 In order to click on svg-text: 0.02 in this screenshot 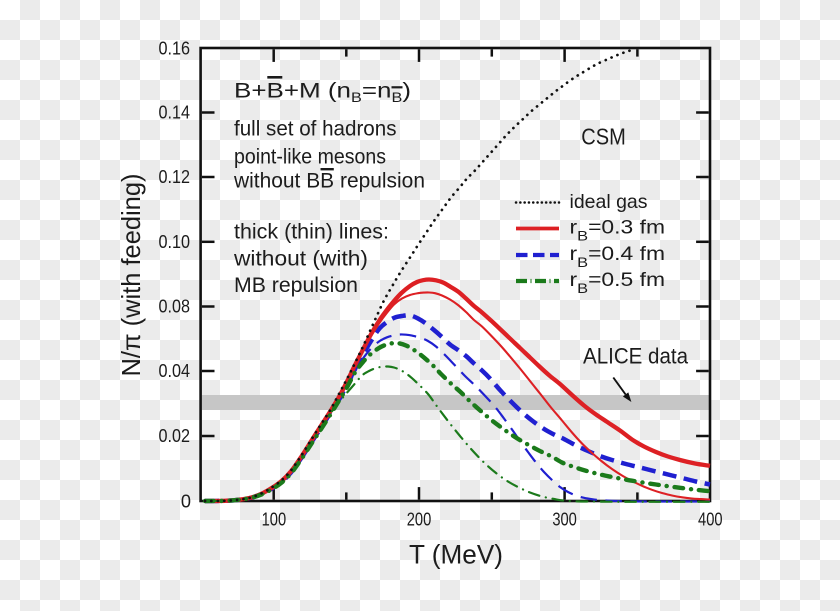, I will do `click(175, 436)`.